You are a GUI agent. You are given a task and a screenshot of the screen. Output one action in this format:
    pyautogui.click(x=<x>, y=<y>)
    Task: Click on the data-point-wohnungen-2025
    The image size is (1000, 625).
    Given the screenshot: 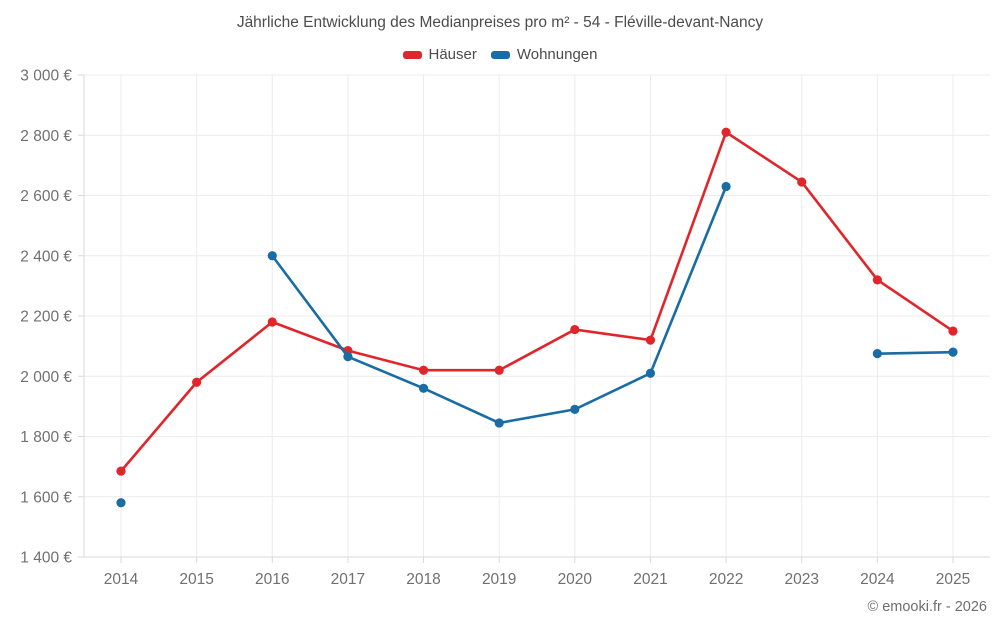 What is the action you would take?
    pyautogui.click(x=953, y=352)
    